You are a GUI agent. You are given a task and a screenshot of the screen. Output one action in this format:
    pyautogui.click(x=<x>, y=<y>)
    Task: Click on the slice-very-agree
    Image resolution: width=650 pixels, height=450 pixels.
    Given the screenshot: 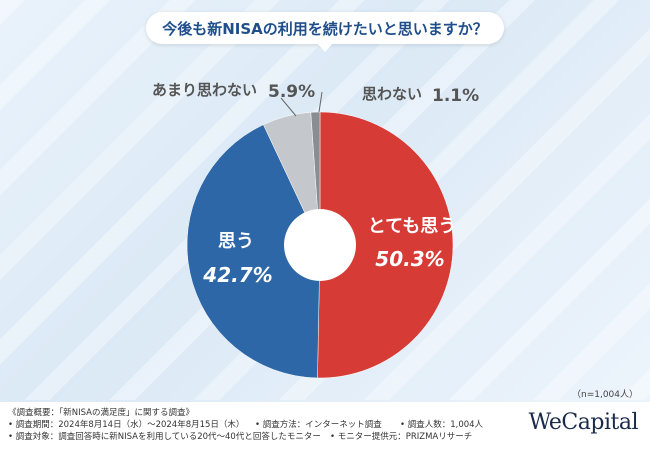 What is the action you would take?
    pyautogui.click(x=385, y=245)
    